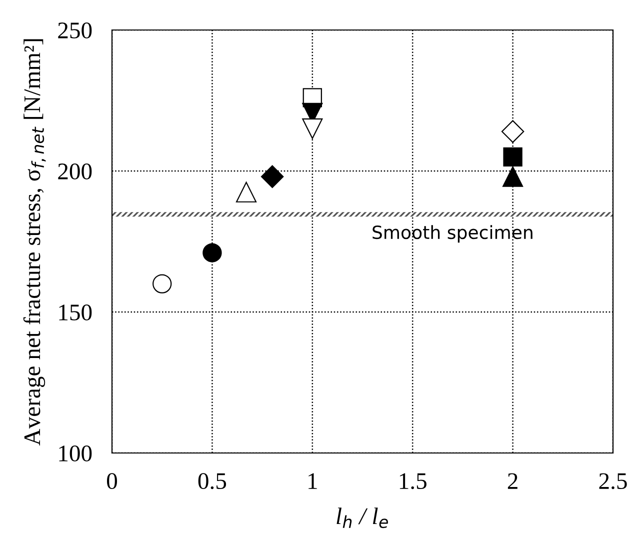 This screenshot has width=636, height=554. Describe the element at coordinates (75, 453) in the screenshot. I see `y-tick-label: 100` at that location.